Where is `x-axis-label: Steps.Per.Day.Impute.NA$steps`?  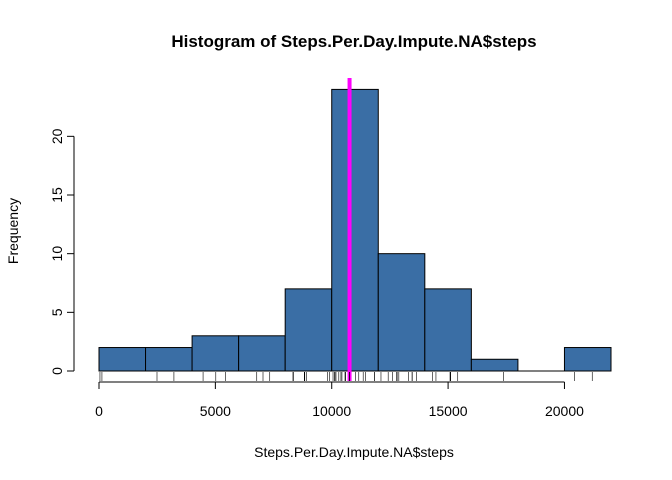 x-axis-label: Steps.Per.Day.Impute.NA$steps is located at coordinates (354, 452).